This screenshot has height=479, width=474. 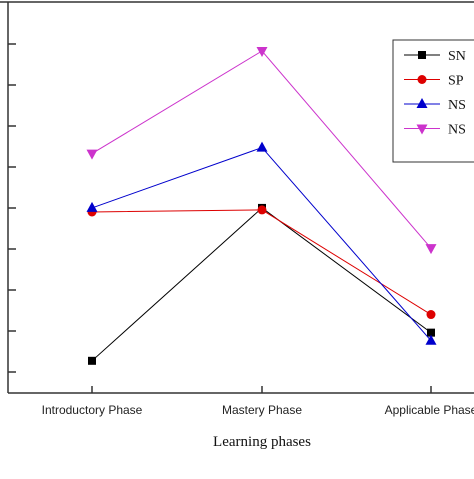 What do you see at coordinates (457, 105) in the screenshot?
I see `legend-label-2: NS` at bounding box center [457, 105].